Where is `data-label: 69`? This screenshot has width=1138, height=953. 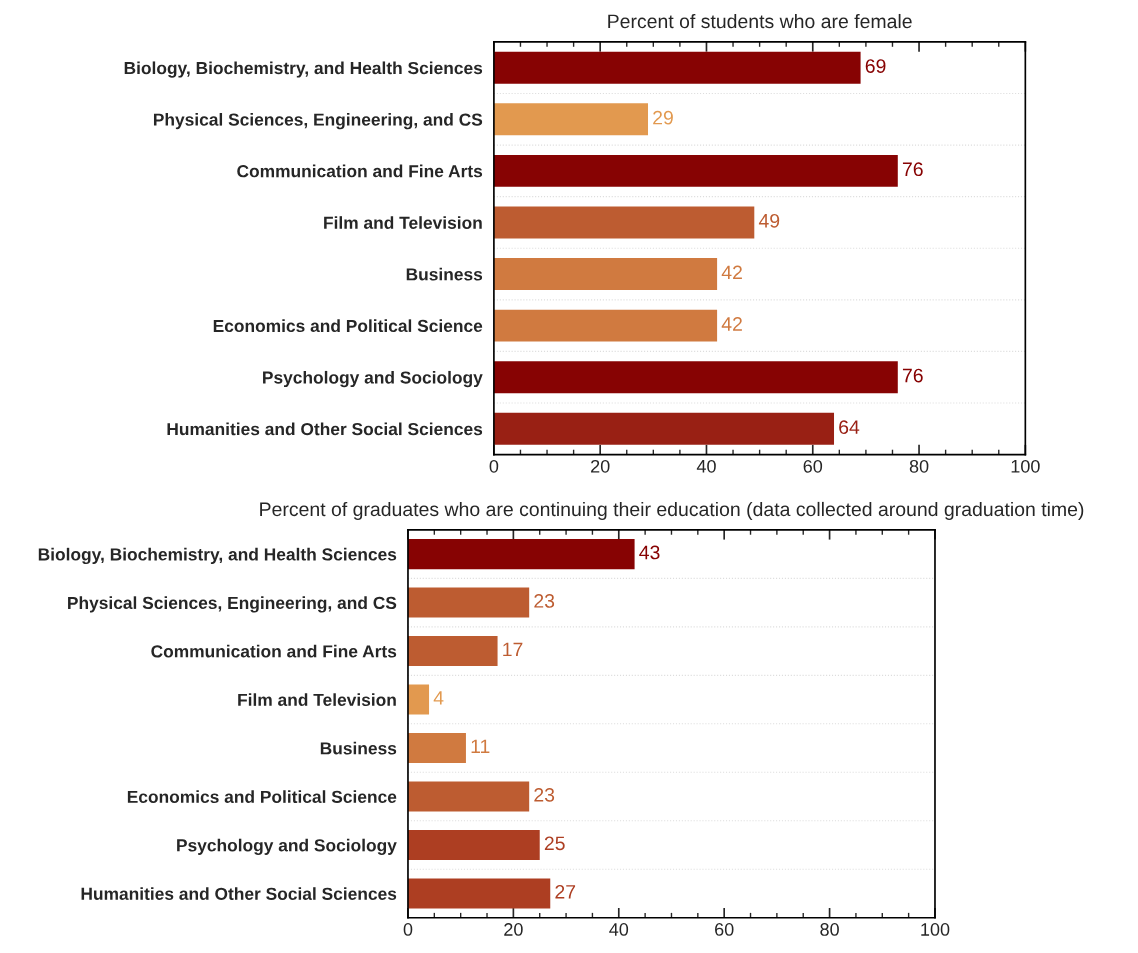 data-label: 69 is located at coordinates (875, 66).